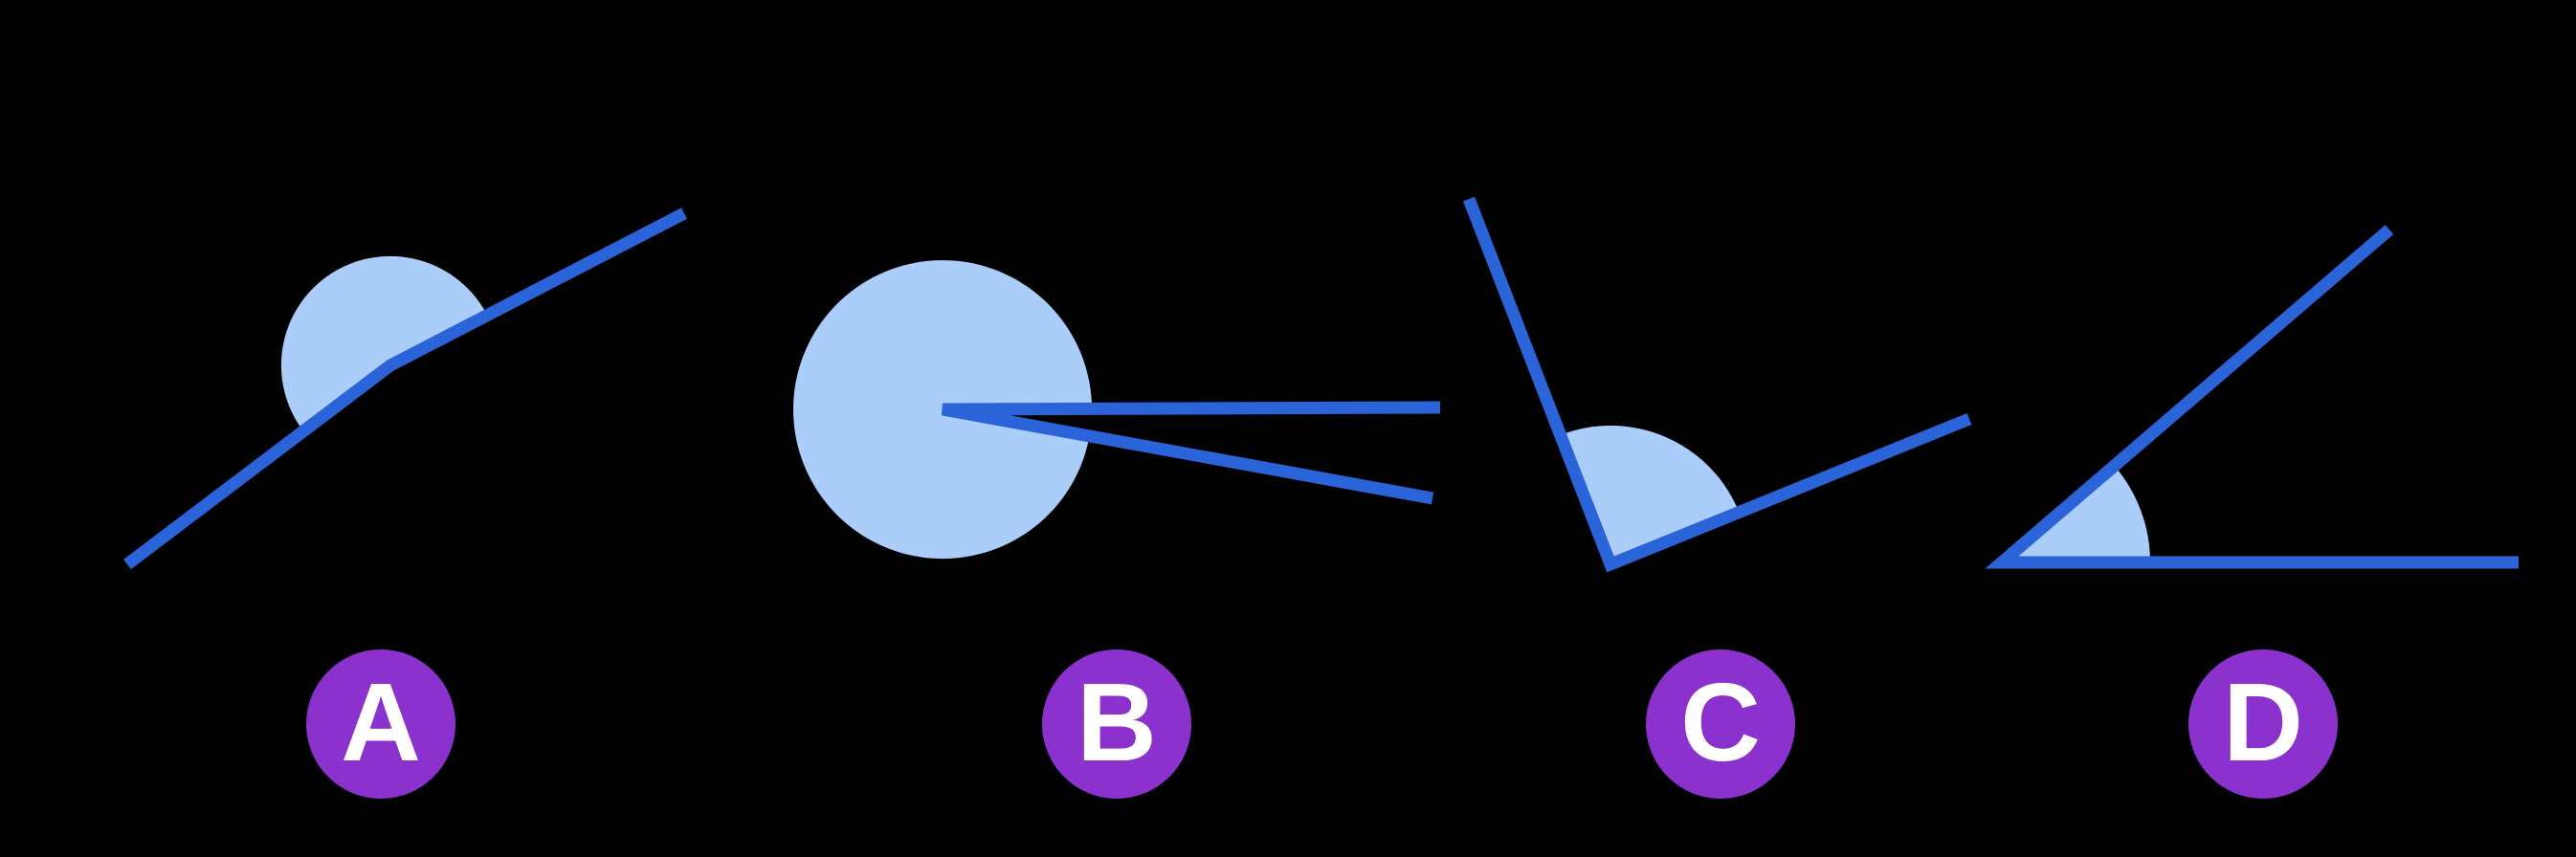  What do you see at coordinates (384, 343) in the screenshot?
I see `angle-sector-a` at bounding box center [384, 343].